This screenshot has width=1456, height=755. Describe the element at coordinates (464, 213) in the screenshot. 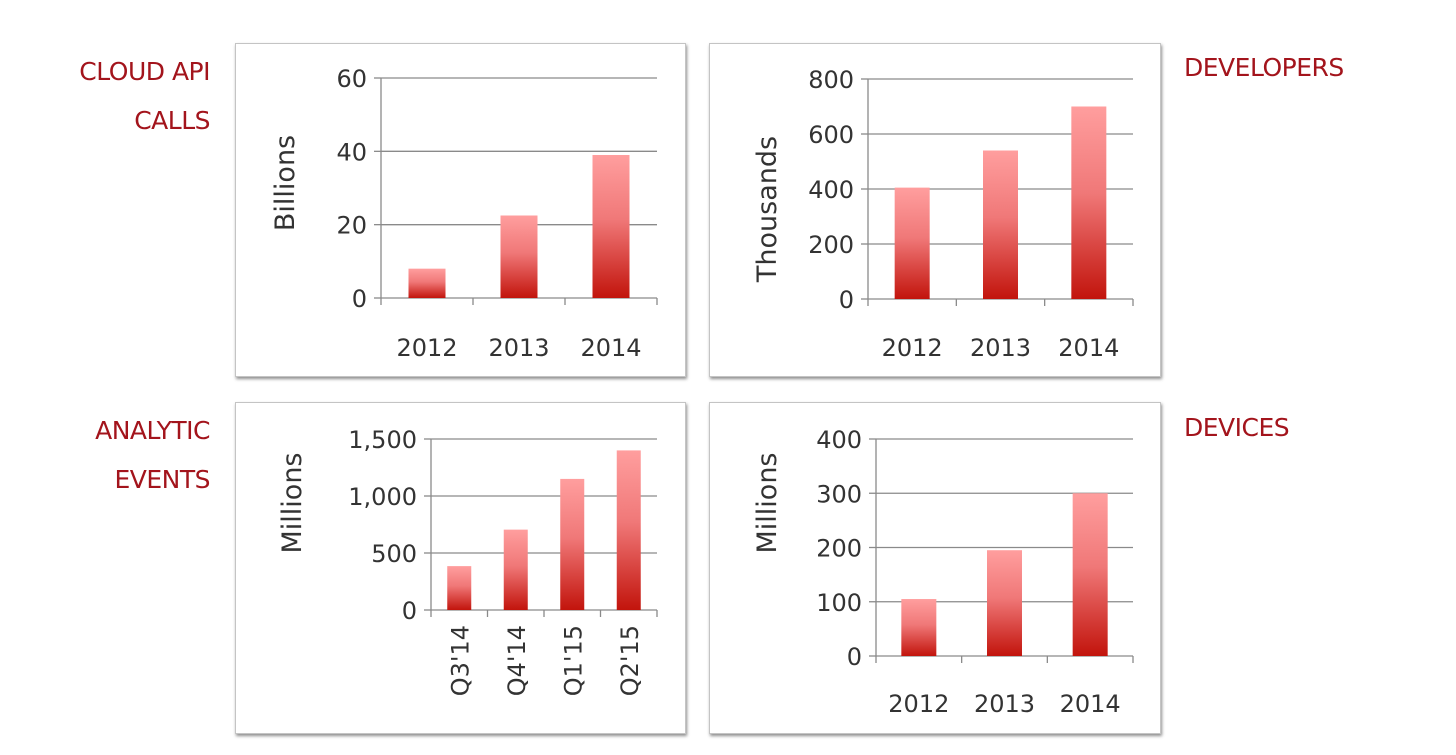

I see `chart-cloud-api-calls: 0 20 40 60 2012 2013 2014 Billions` at that location.